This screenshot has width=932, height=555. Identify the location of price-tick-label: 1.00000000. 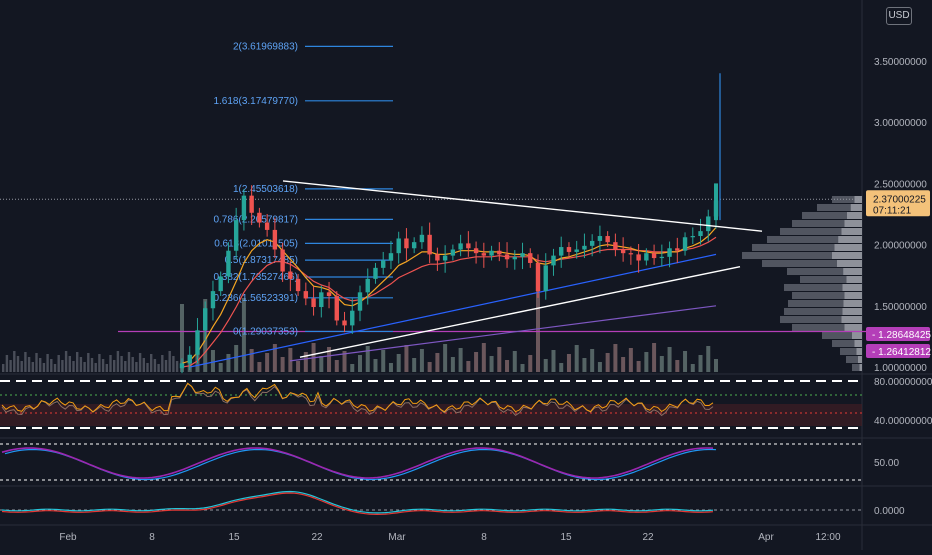
(900, 368).